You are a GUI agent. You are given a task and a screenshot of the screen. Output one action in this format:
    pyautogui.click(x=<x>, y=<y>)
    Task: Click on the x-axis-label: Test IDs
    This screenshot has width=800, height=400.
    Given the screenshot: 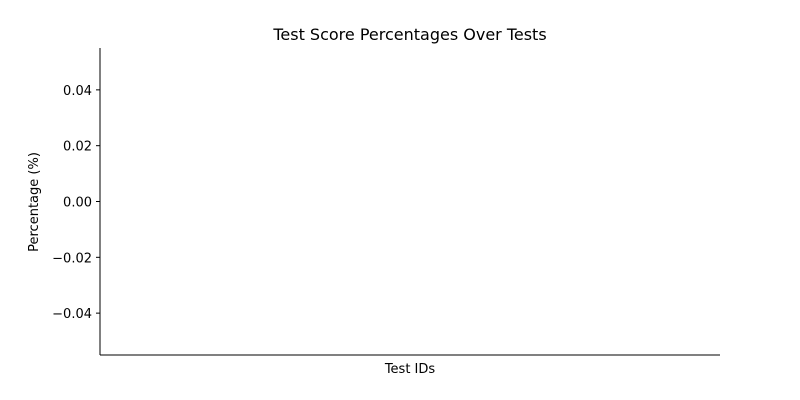 What is the action you would take?
    pyautogui.click(x=410, y=369)
    